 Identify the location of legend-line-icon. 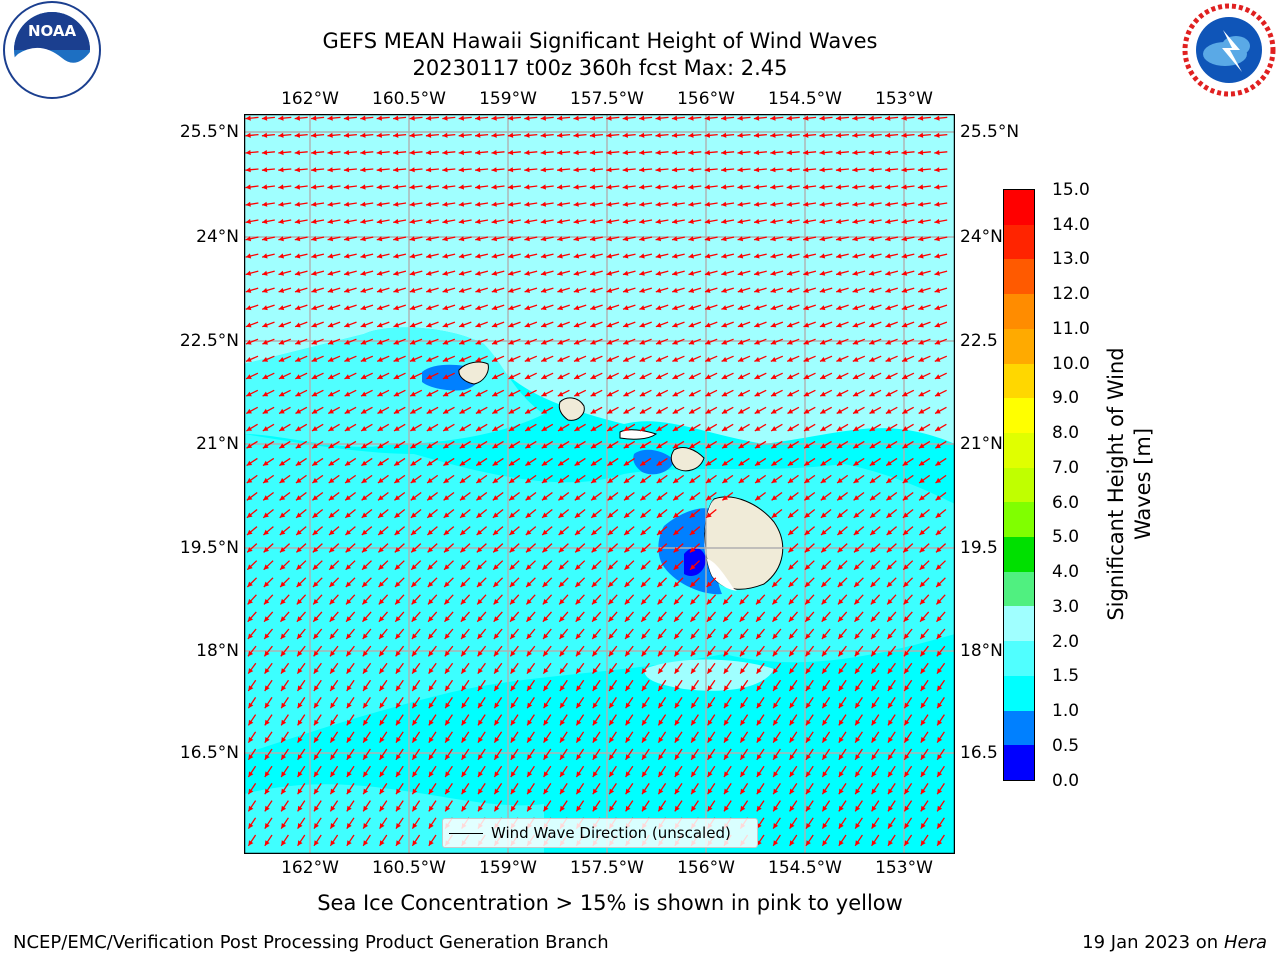
(466, 833).